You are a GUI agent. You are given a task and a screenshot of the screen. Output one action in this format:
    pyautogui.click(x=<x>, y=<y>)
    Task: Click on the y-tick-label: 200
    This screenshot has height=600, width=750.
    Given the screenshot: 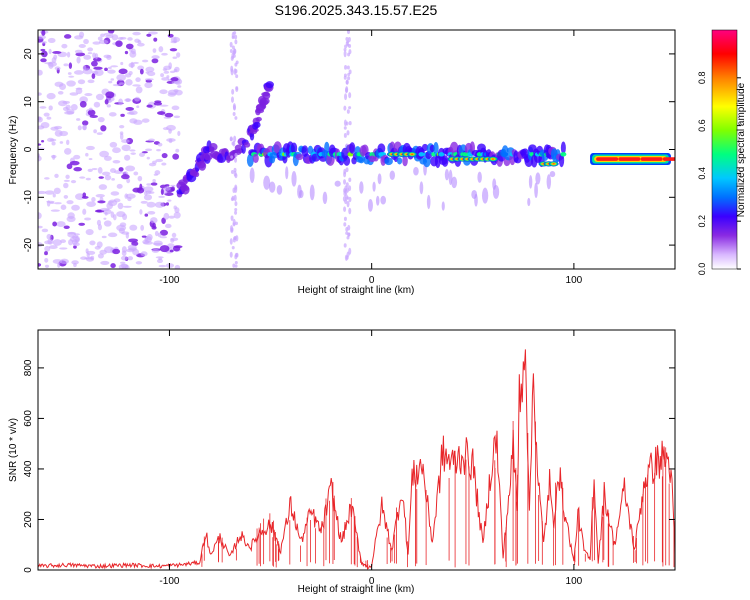 What is the action you would take?
    pyautogui.click(x=28, y=519)
    